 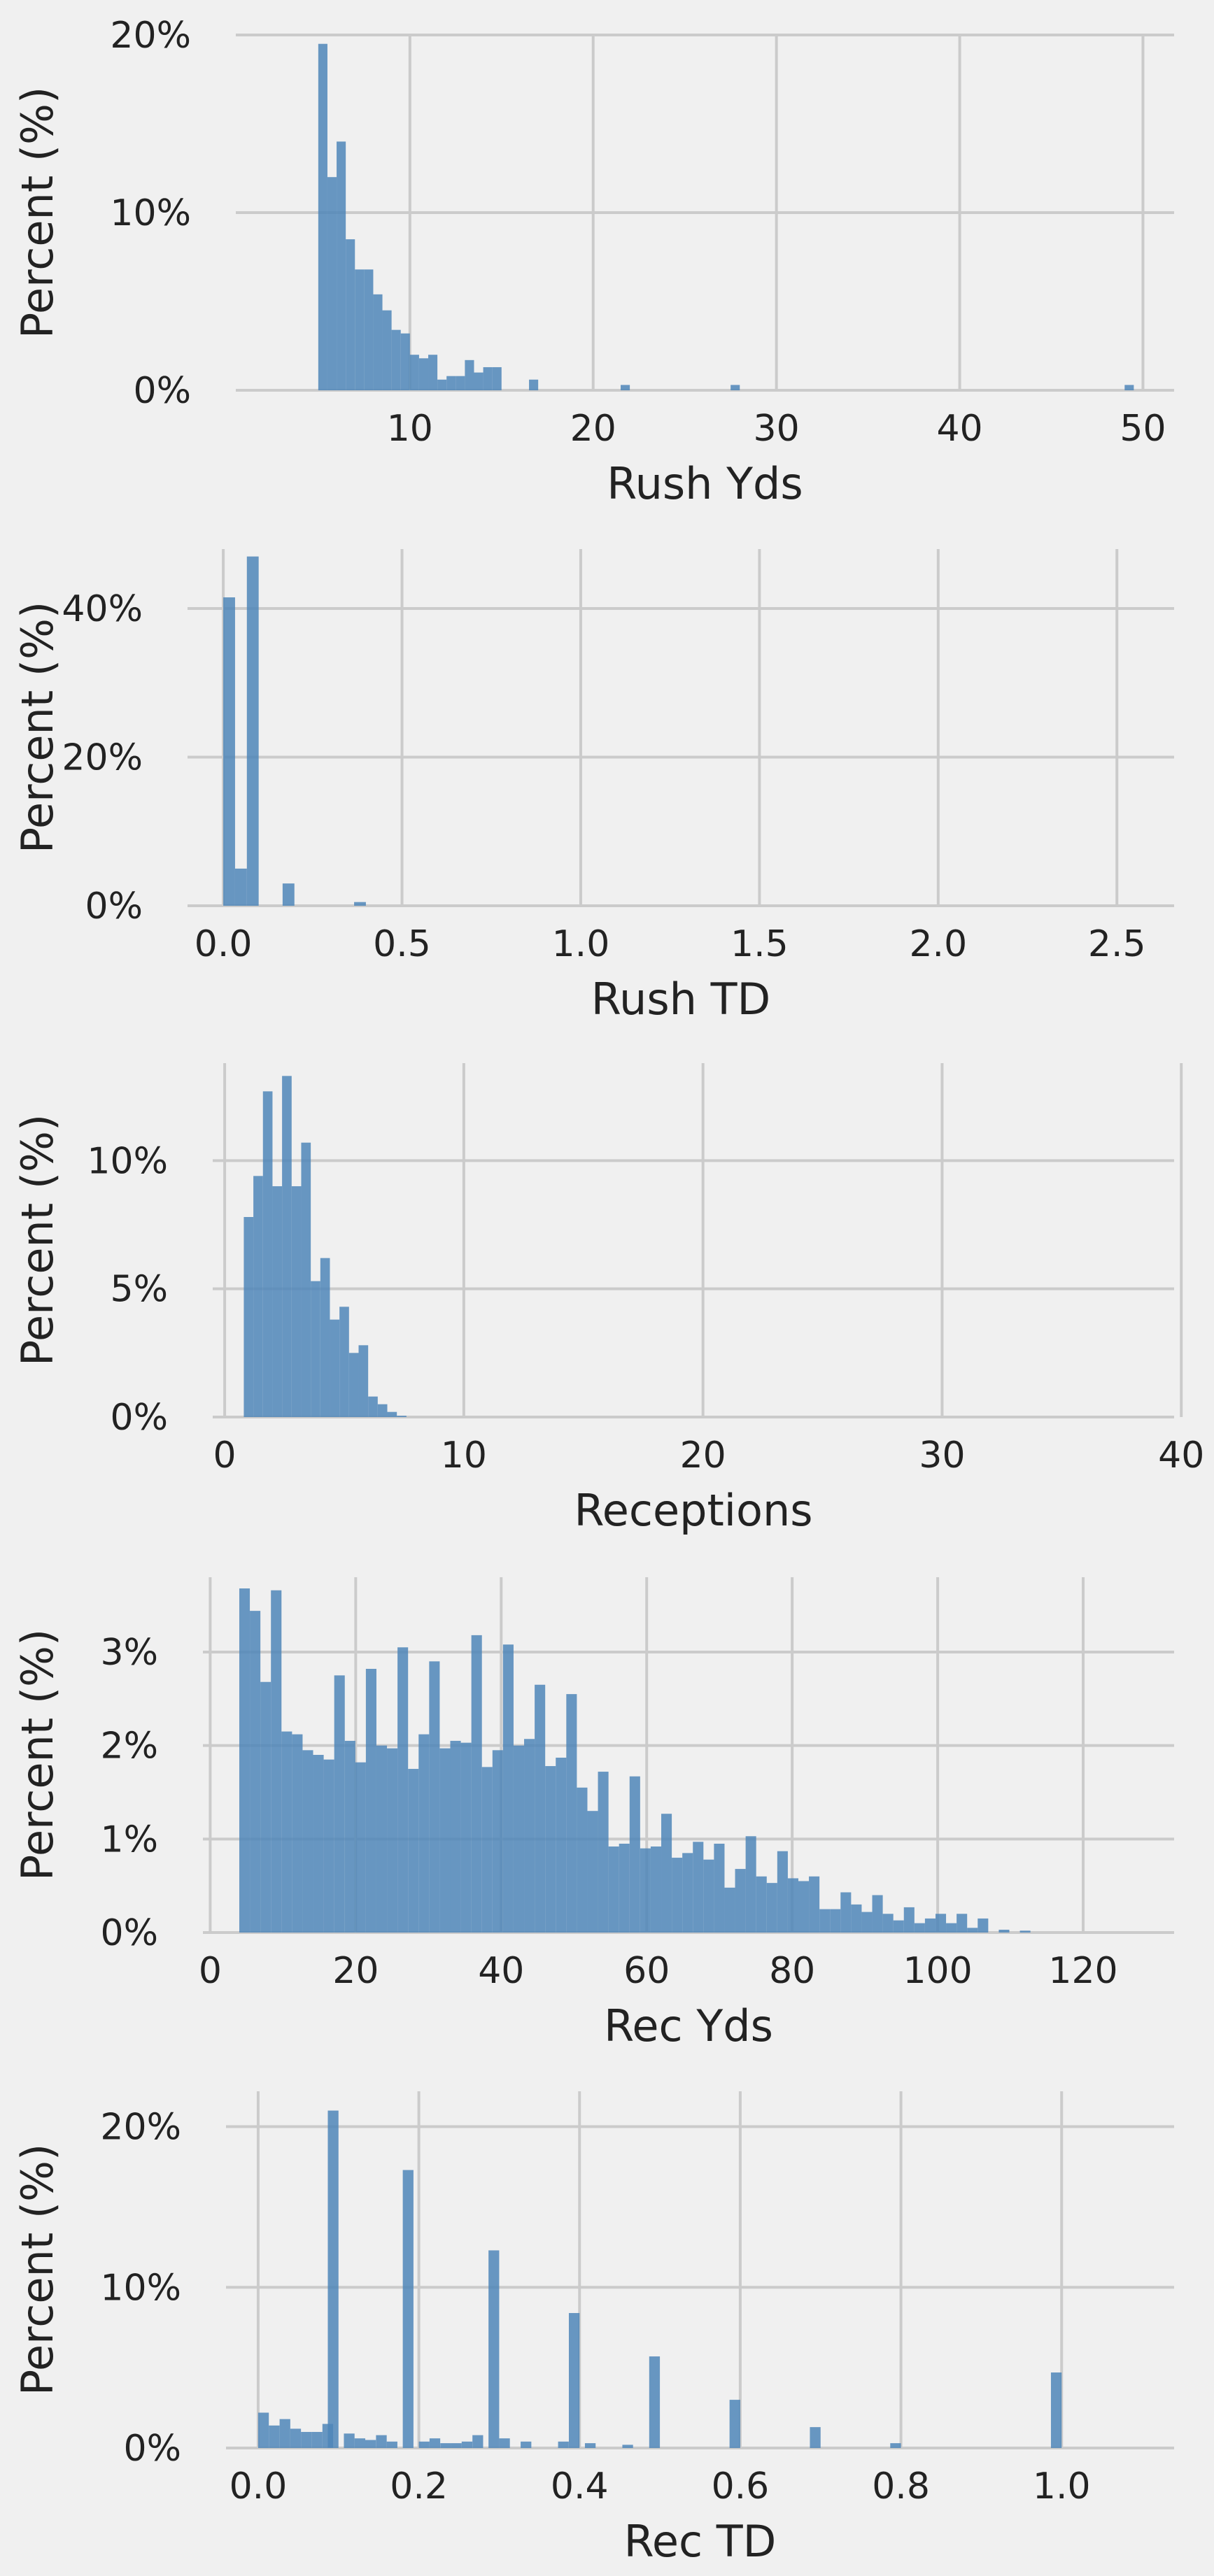 I want to click on x-tick-label: 1.0, so click(x=1062, y=2486).